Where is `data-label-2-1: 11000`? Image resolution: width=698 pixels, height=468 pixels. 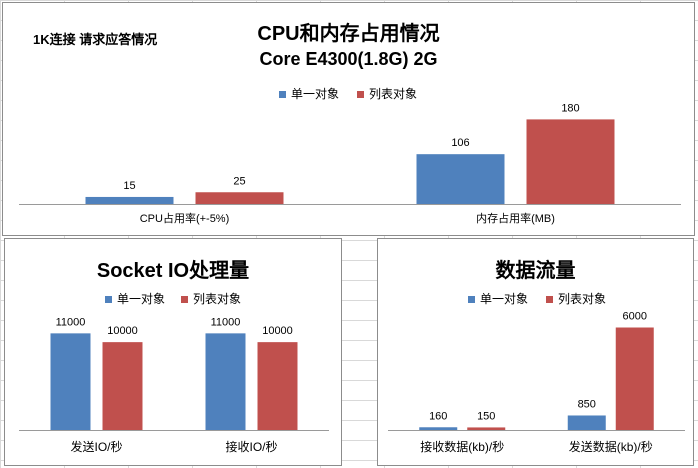 data-label-2-1: 11000 is located at coordinates (226, 322).